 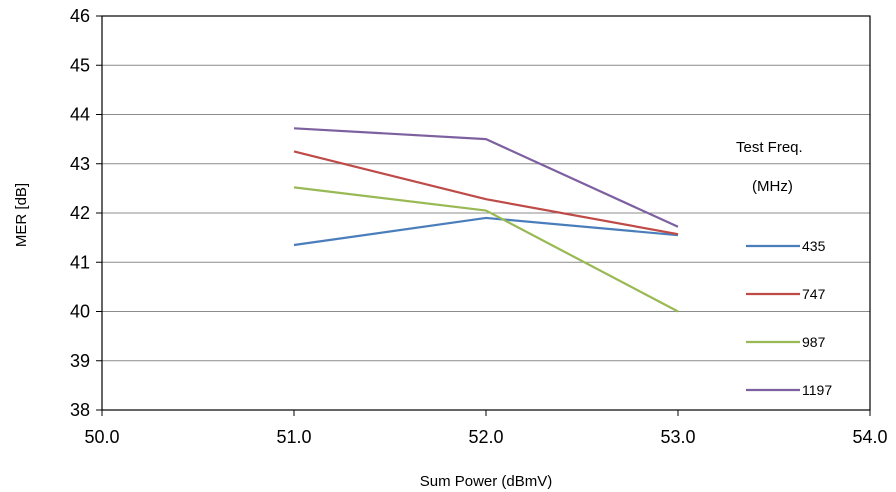 I want to click on legend-label-987: 987, so click(x=814, y=342).